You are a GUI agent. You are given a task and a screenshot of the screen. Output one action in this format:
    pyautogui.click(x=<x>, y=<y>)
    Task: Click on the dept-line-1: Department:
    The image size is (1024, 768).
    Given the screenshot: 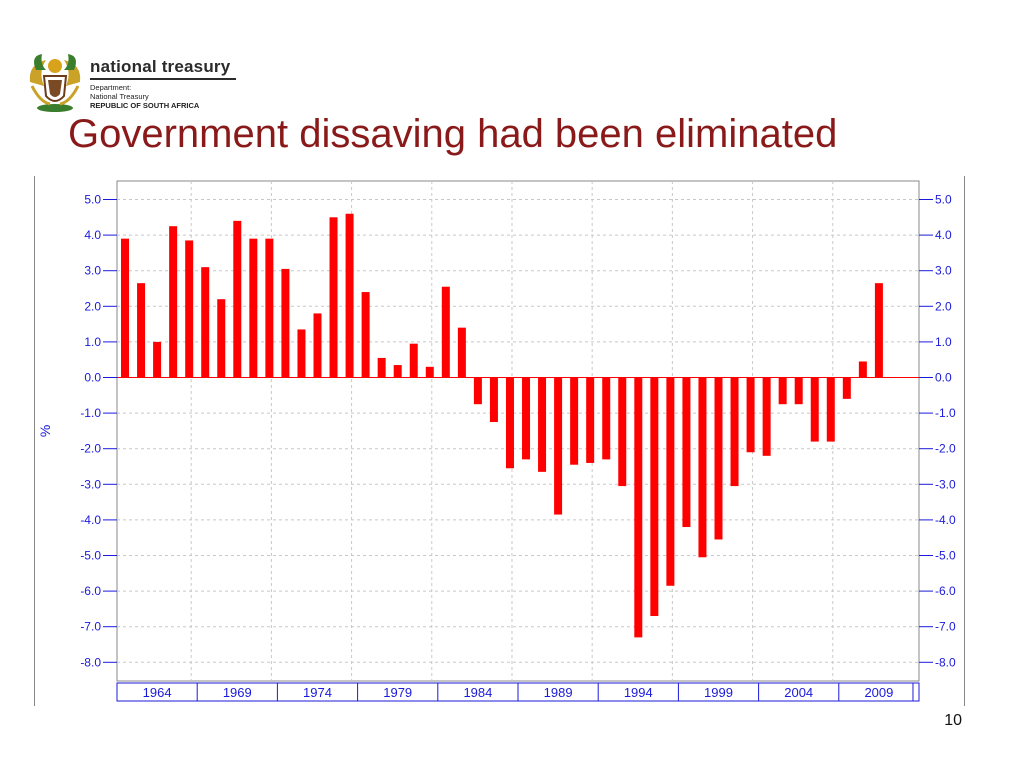 What is the action you would take?
    pyautogui.click(x=111, y=87)
    